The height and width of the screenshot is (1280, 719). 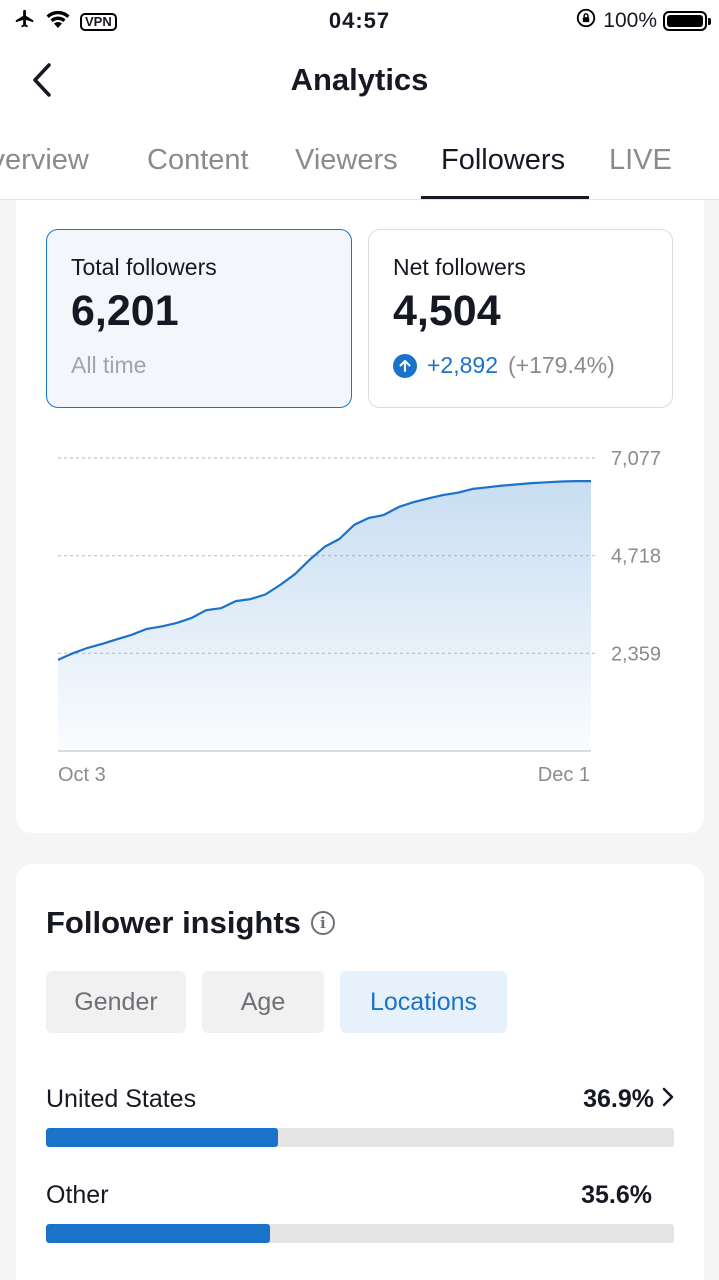 I want to click on location-percent: 36.9%, so click(x=628, y=1099).